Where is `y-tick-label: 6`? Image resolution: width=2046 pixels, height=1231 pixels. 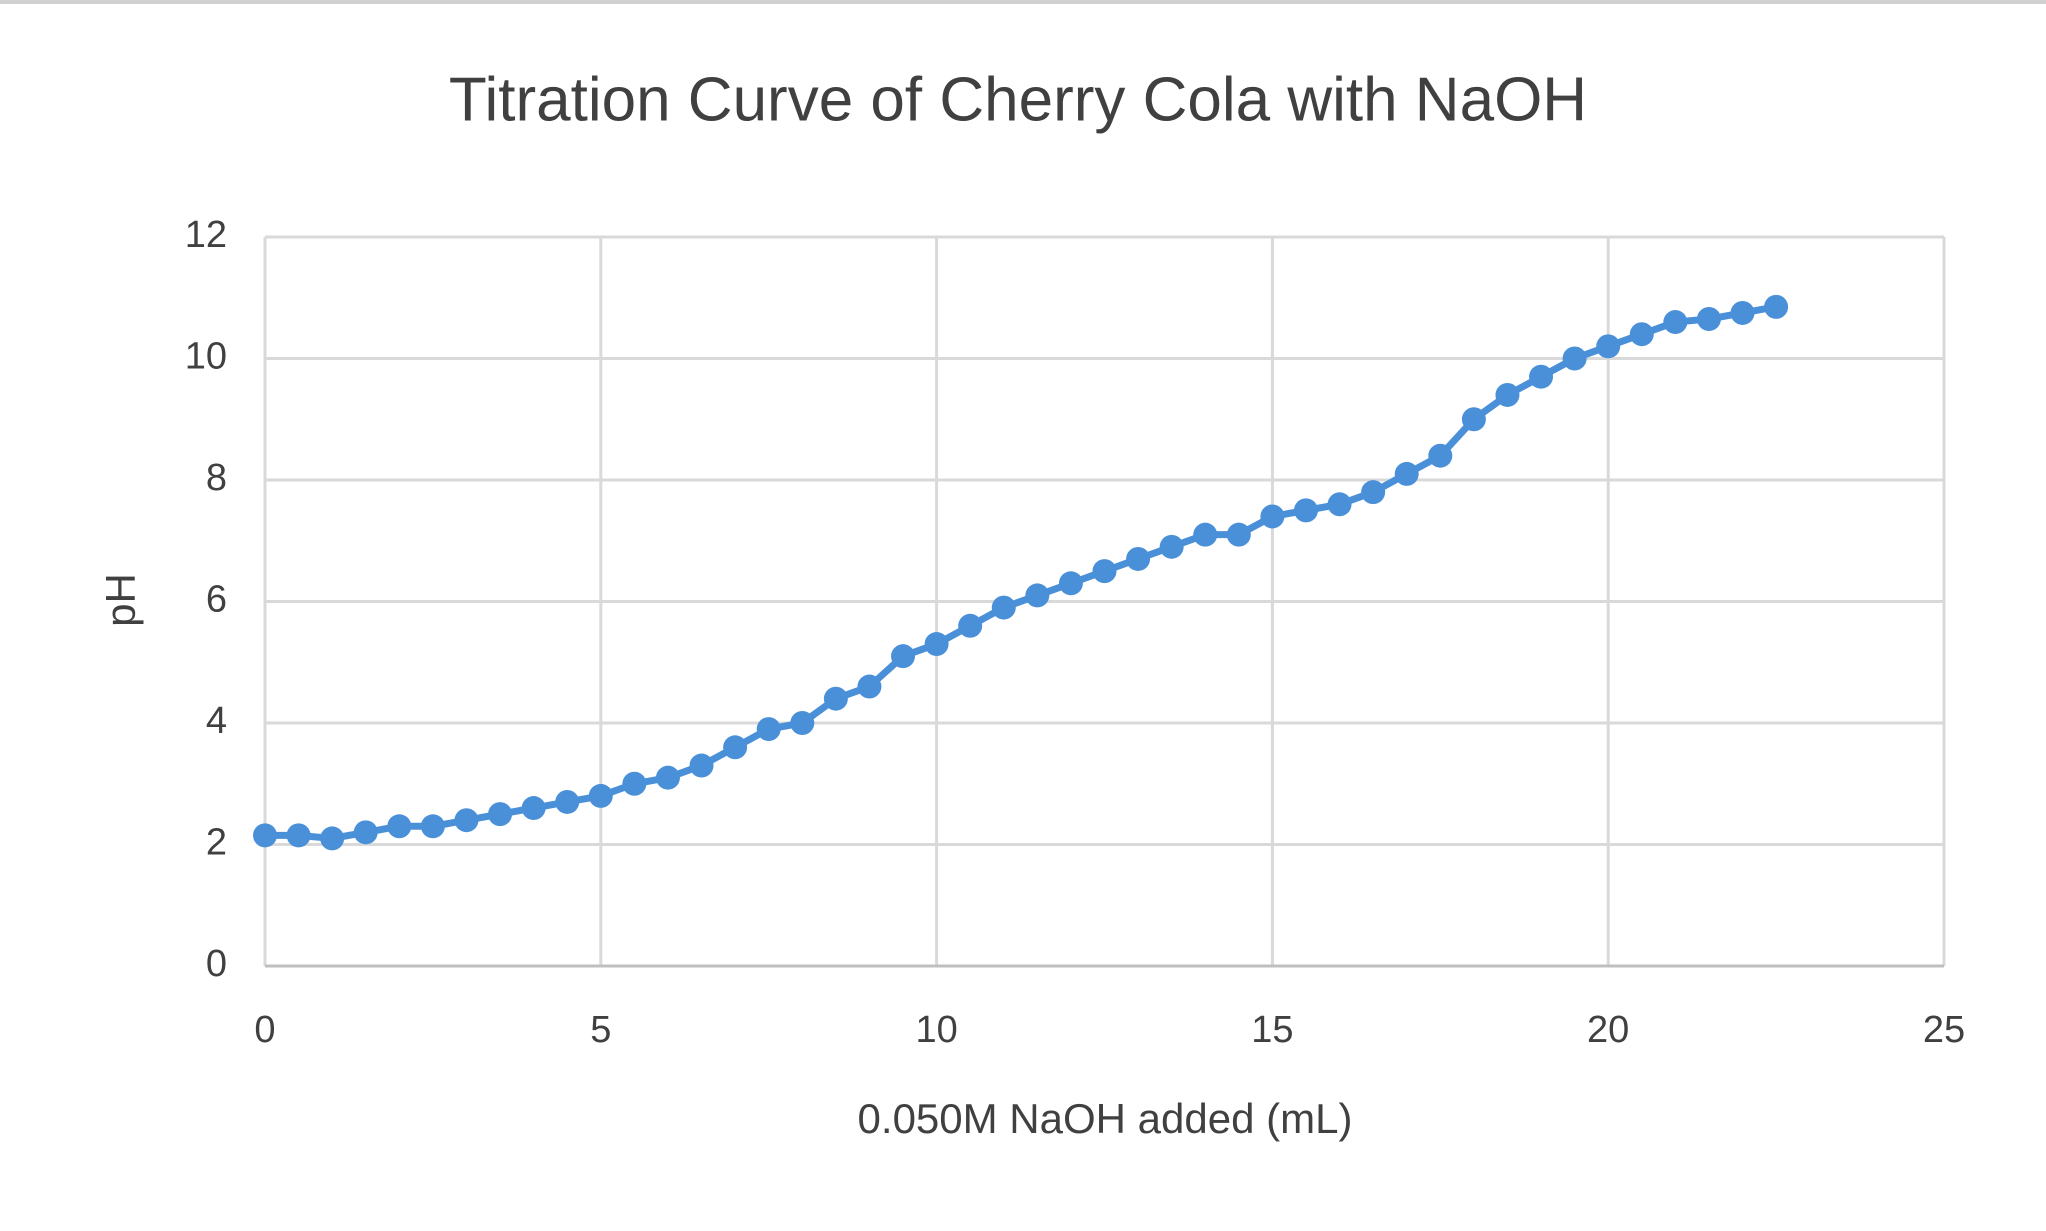
y-tick-label: 6 is located at coordinates (216, 600).